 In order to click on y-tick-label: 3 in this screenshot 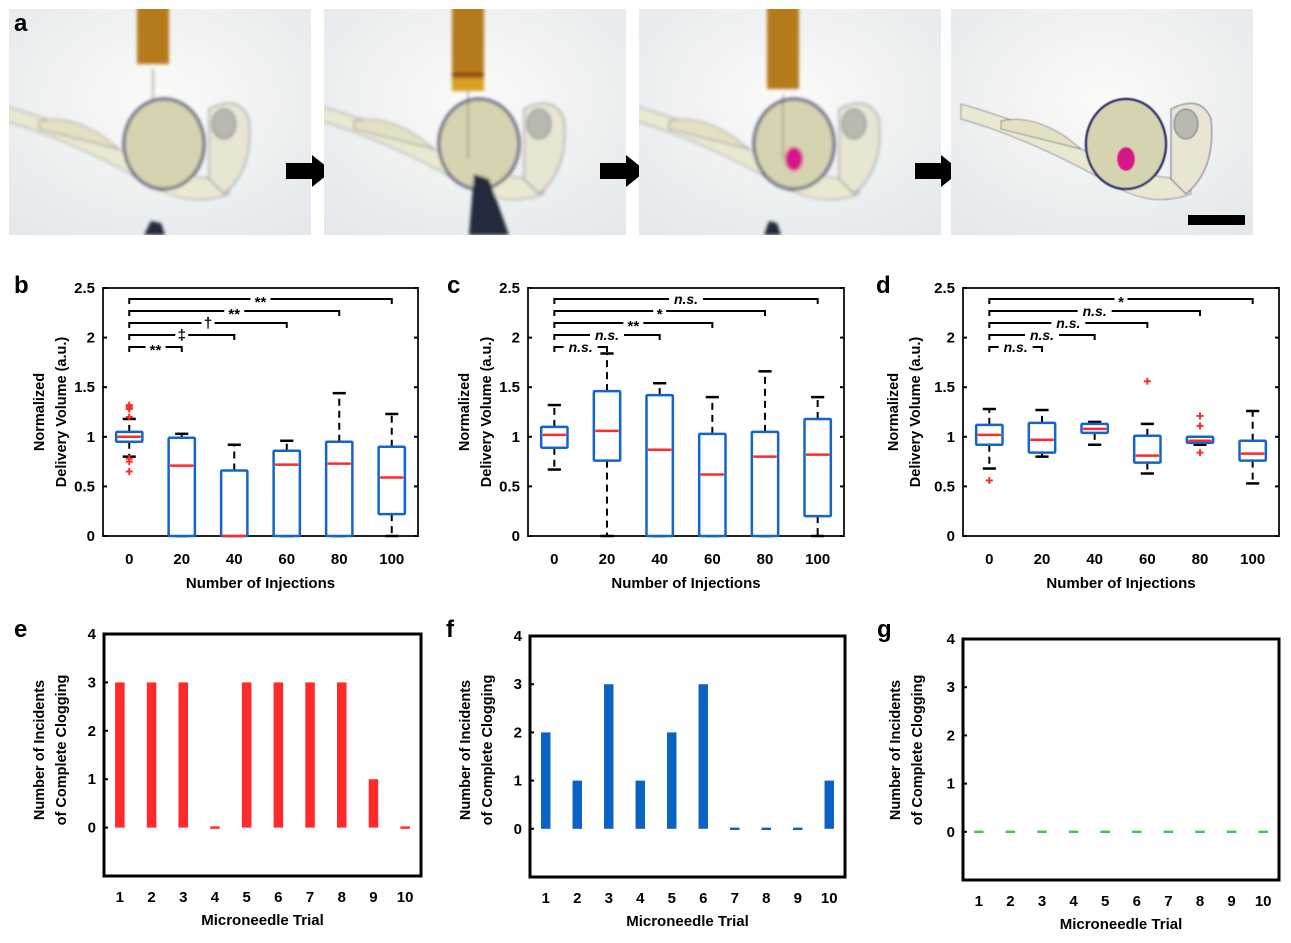, I will do `click(951, 687)`.